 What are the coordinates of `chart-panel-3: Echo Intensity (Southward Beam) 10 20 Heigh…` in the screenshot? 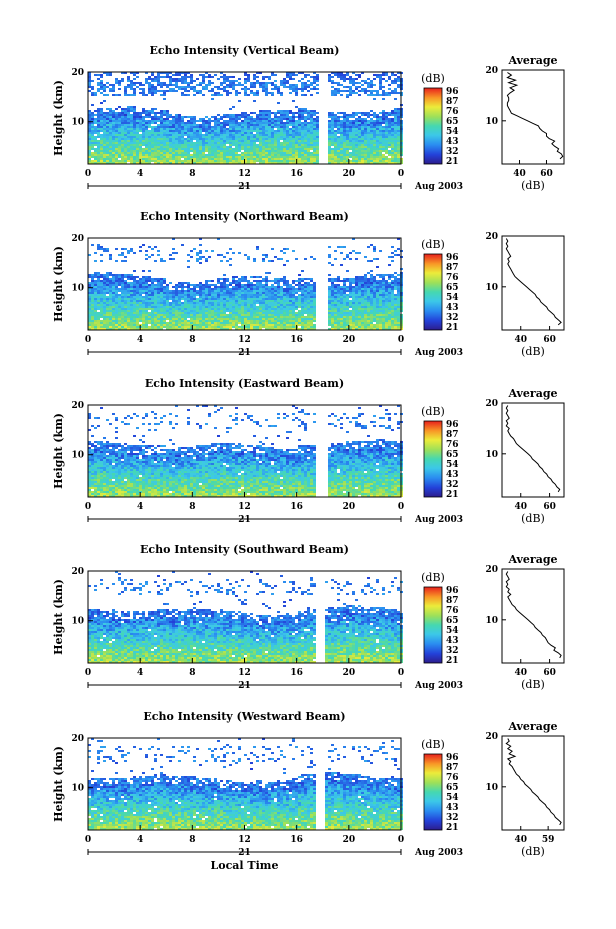 It's located at (308, 617).